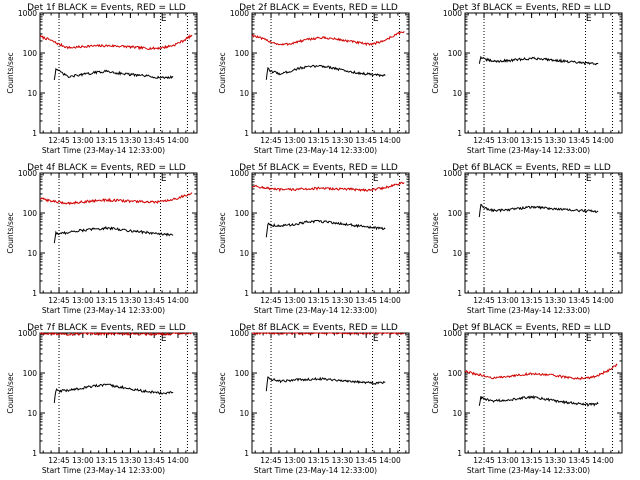 This screenshot has width=640, height=480. Describe the element at coordinates (318, 168) in the screenshot. I see `chart-title: Det 5f BLACK = Events, RED = LLD` at that location.